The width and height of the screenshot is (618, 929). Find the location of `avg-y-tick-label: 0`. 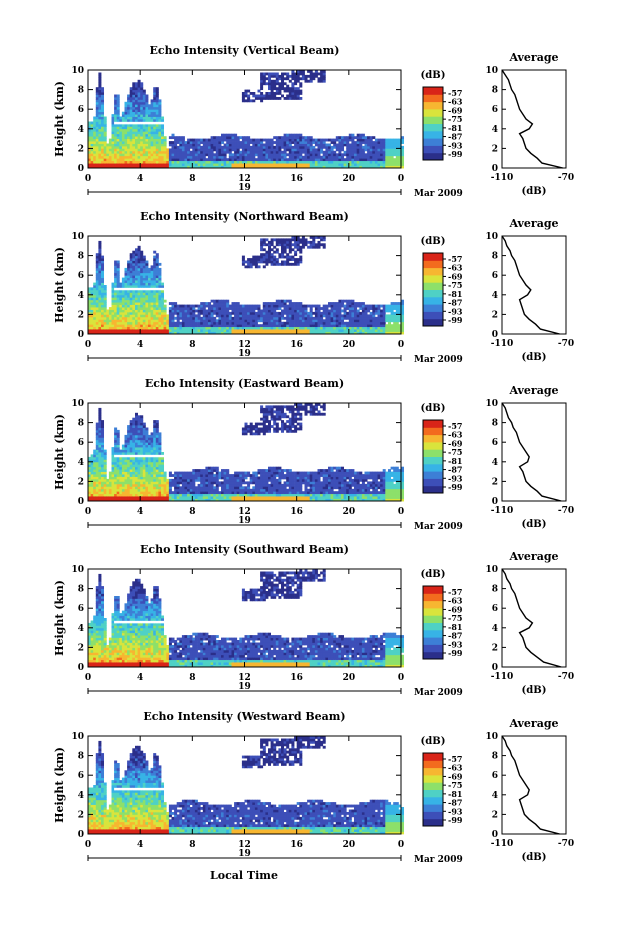

avg-y-tick-label: 0 is located at coordinates (495, 169).